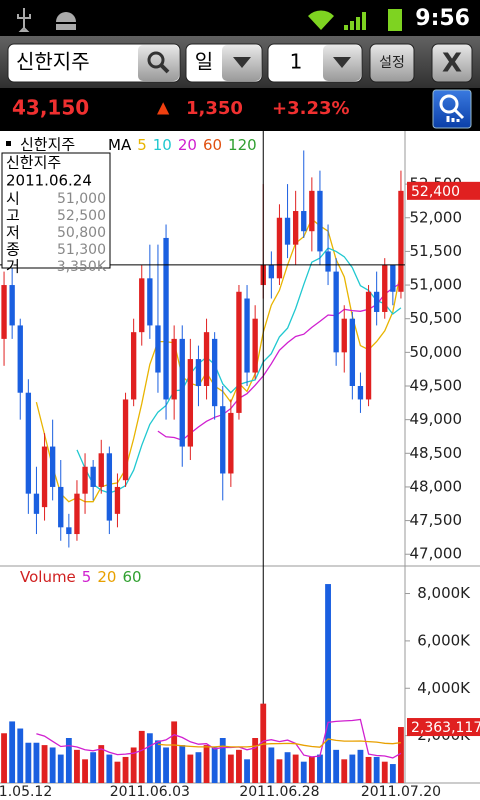 Image resolution: width=480 pixels, height=800 pixels. I want to click on y-tick-label: 50,500, so click(436, 318).